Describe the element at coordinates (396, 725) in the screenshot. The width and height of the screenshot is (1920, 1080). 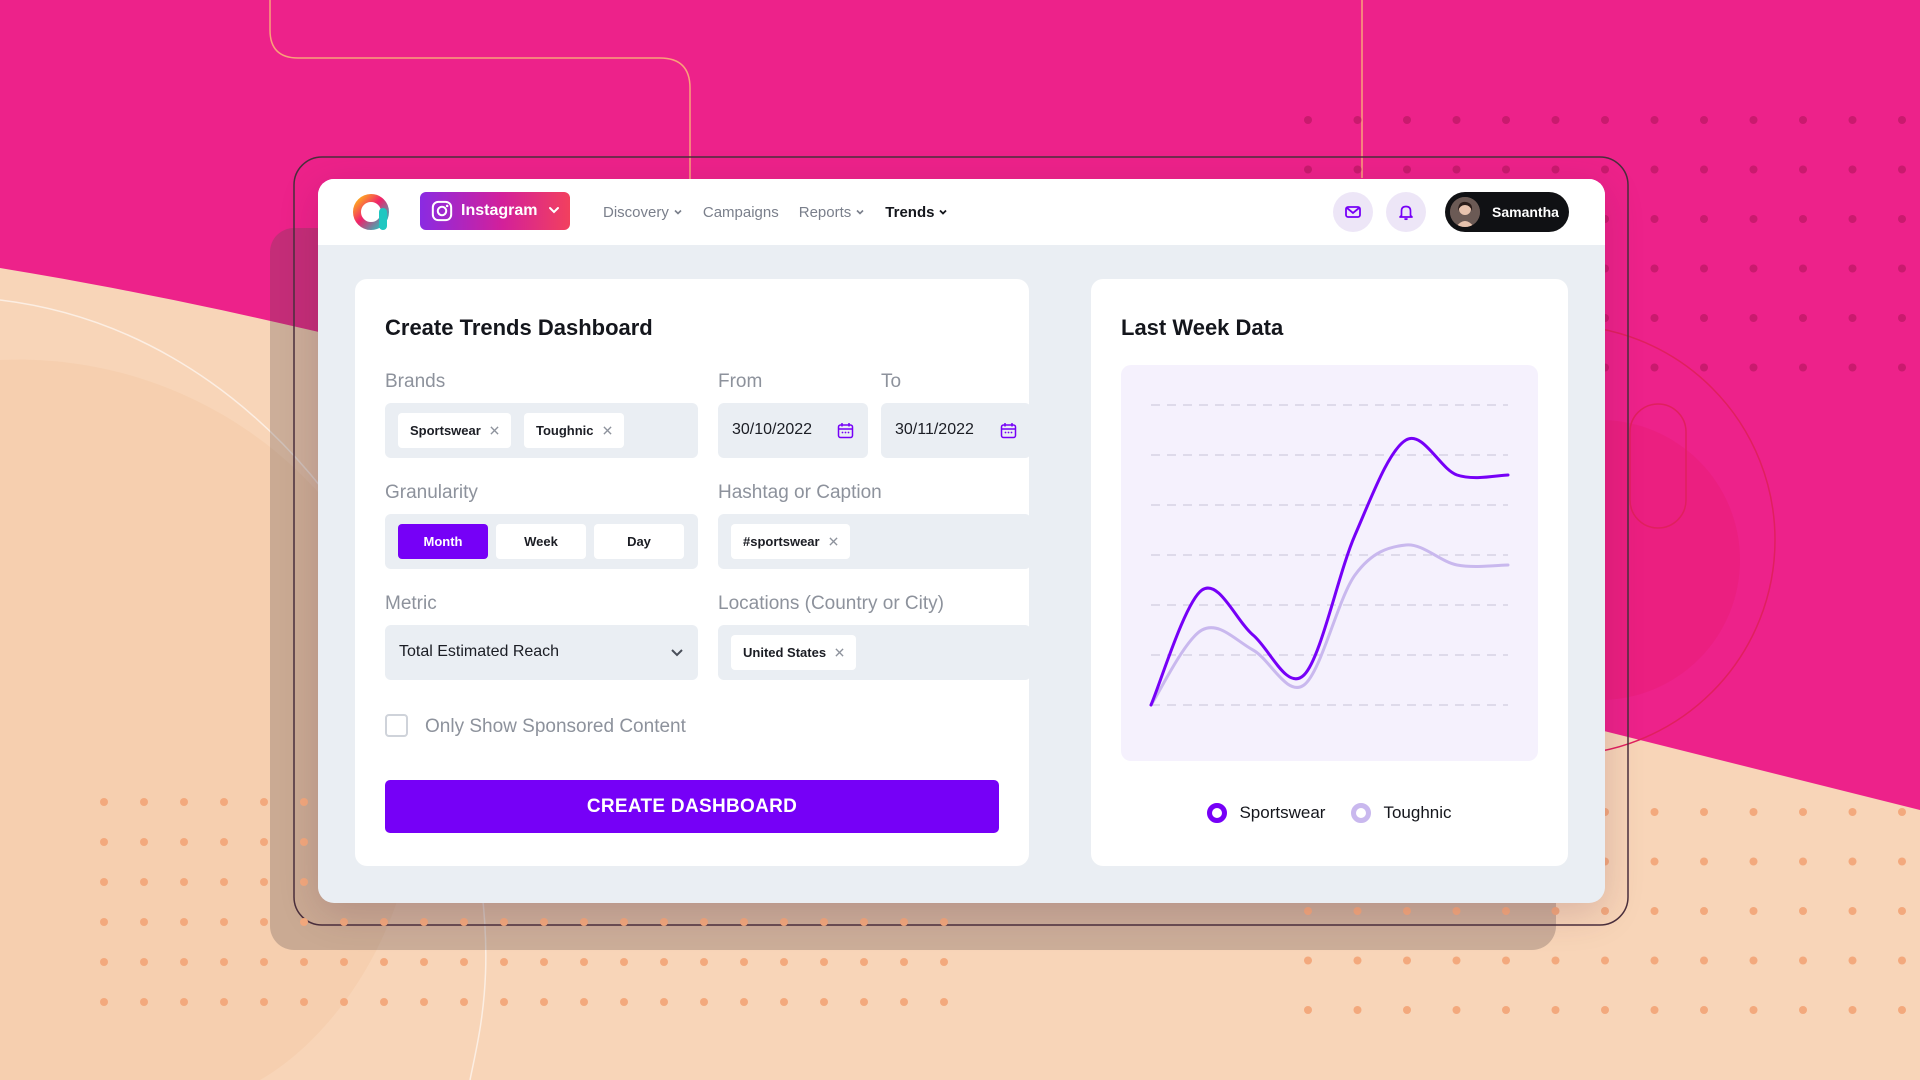
I see `sponsored-checkbox` at that location.